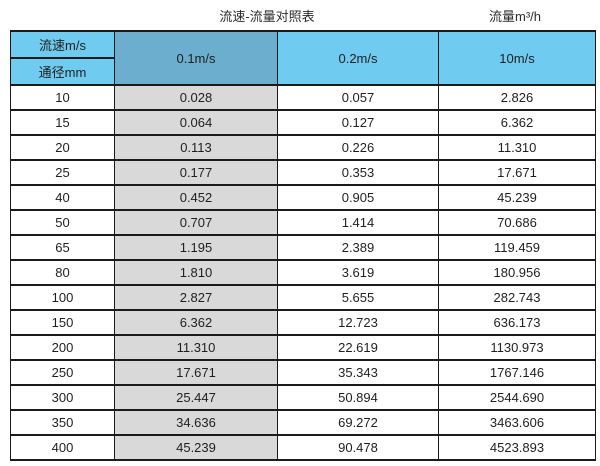  What do you see at coordinates (358, 272) in the screenshot?
I see `flow-value-cell: 3.619` at bounding box center [358, 272].